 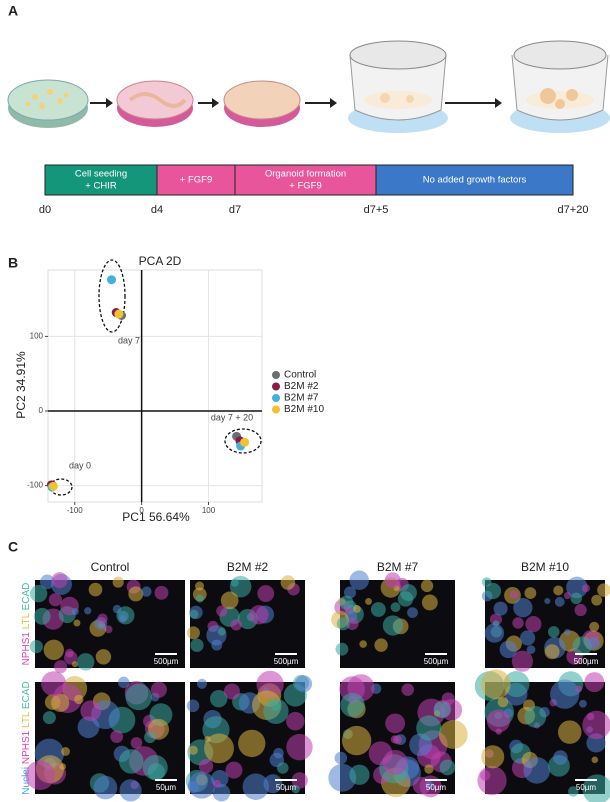 I want to click on timeline-label: + CHIR, so click(x=101, y=186).